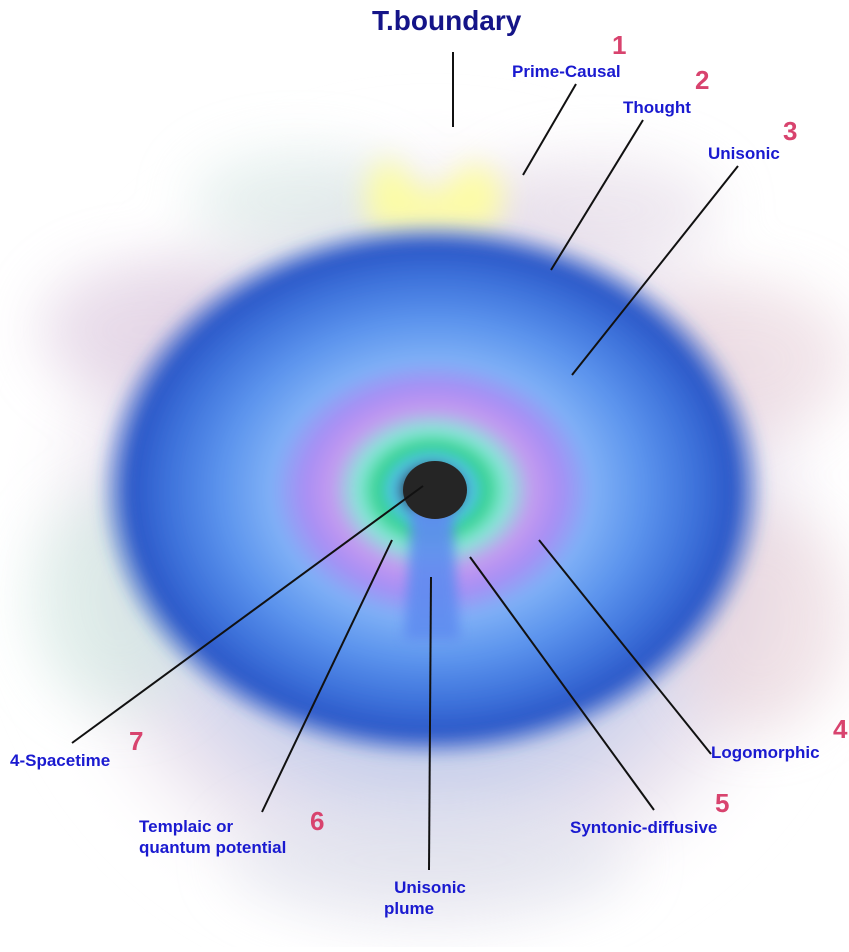  Describe the element at coordinates (327, 676) in the screenshot. I see `leader-templaic` at that location.